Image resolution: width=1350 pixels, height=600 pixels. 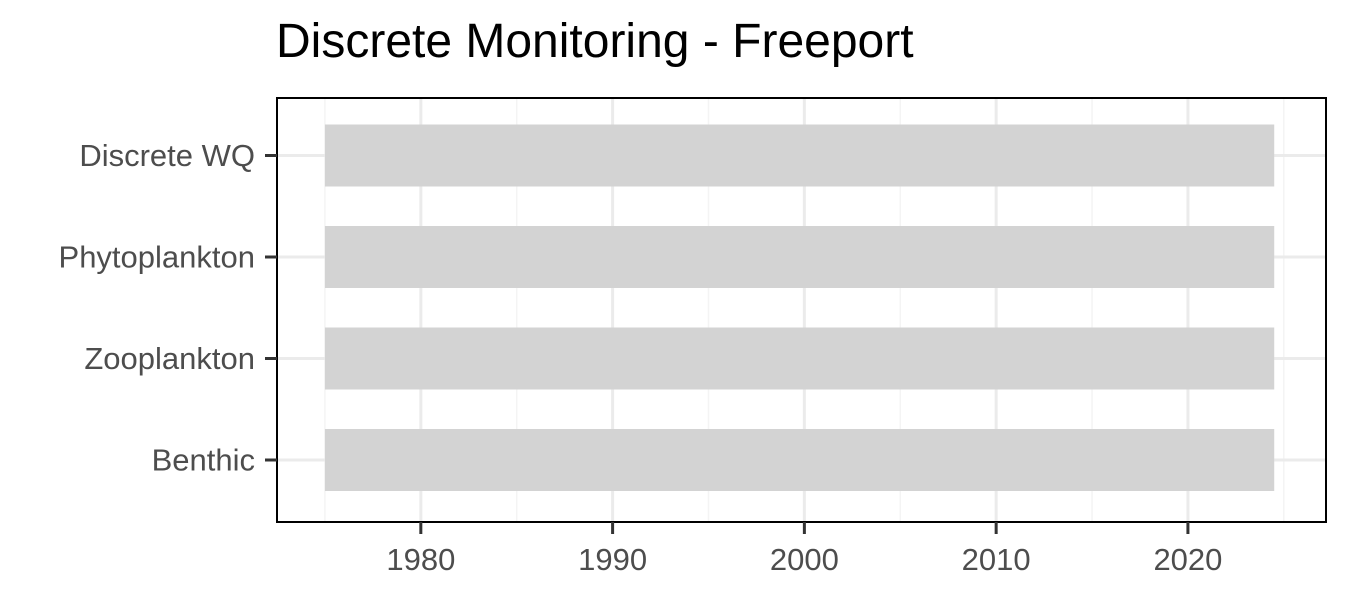 I want to click on x-tick-label: 1990, so click(x=612, y=559).